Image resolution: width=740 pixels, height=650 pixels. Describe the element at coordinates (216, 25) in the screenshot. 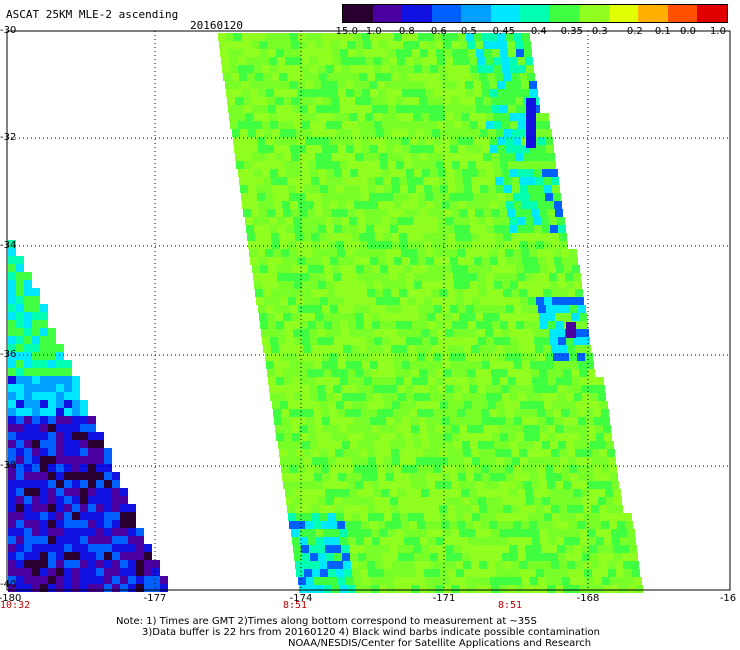

I see `map-date: 20160120` at that location.